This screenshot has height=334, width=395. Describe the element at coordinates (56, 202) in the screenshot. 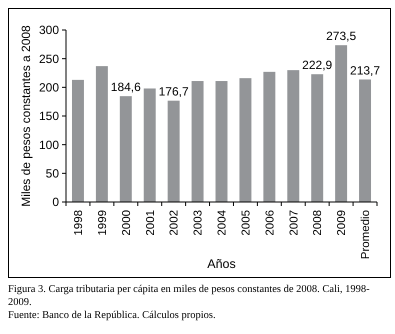

I see `y-tick-label: 0` at that location.